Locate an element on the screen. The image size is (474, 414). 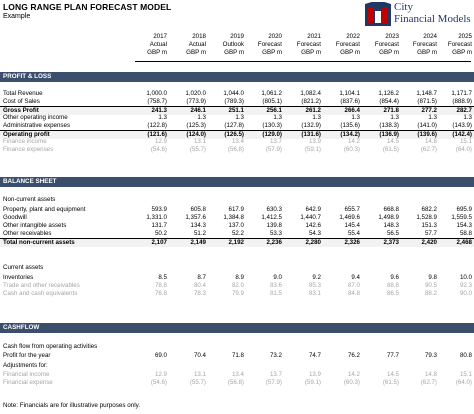
cell-value: (888.9) is located at coordinates (462, 101).